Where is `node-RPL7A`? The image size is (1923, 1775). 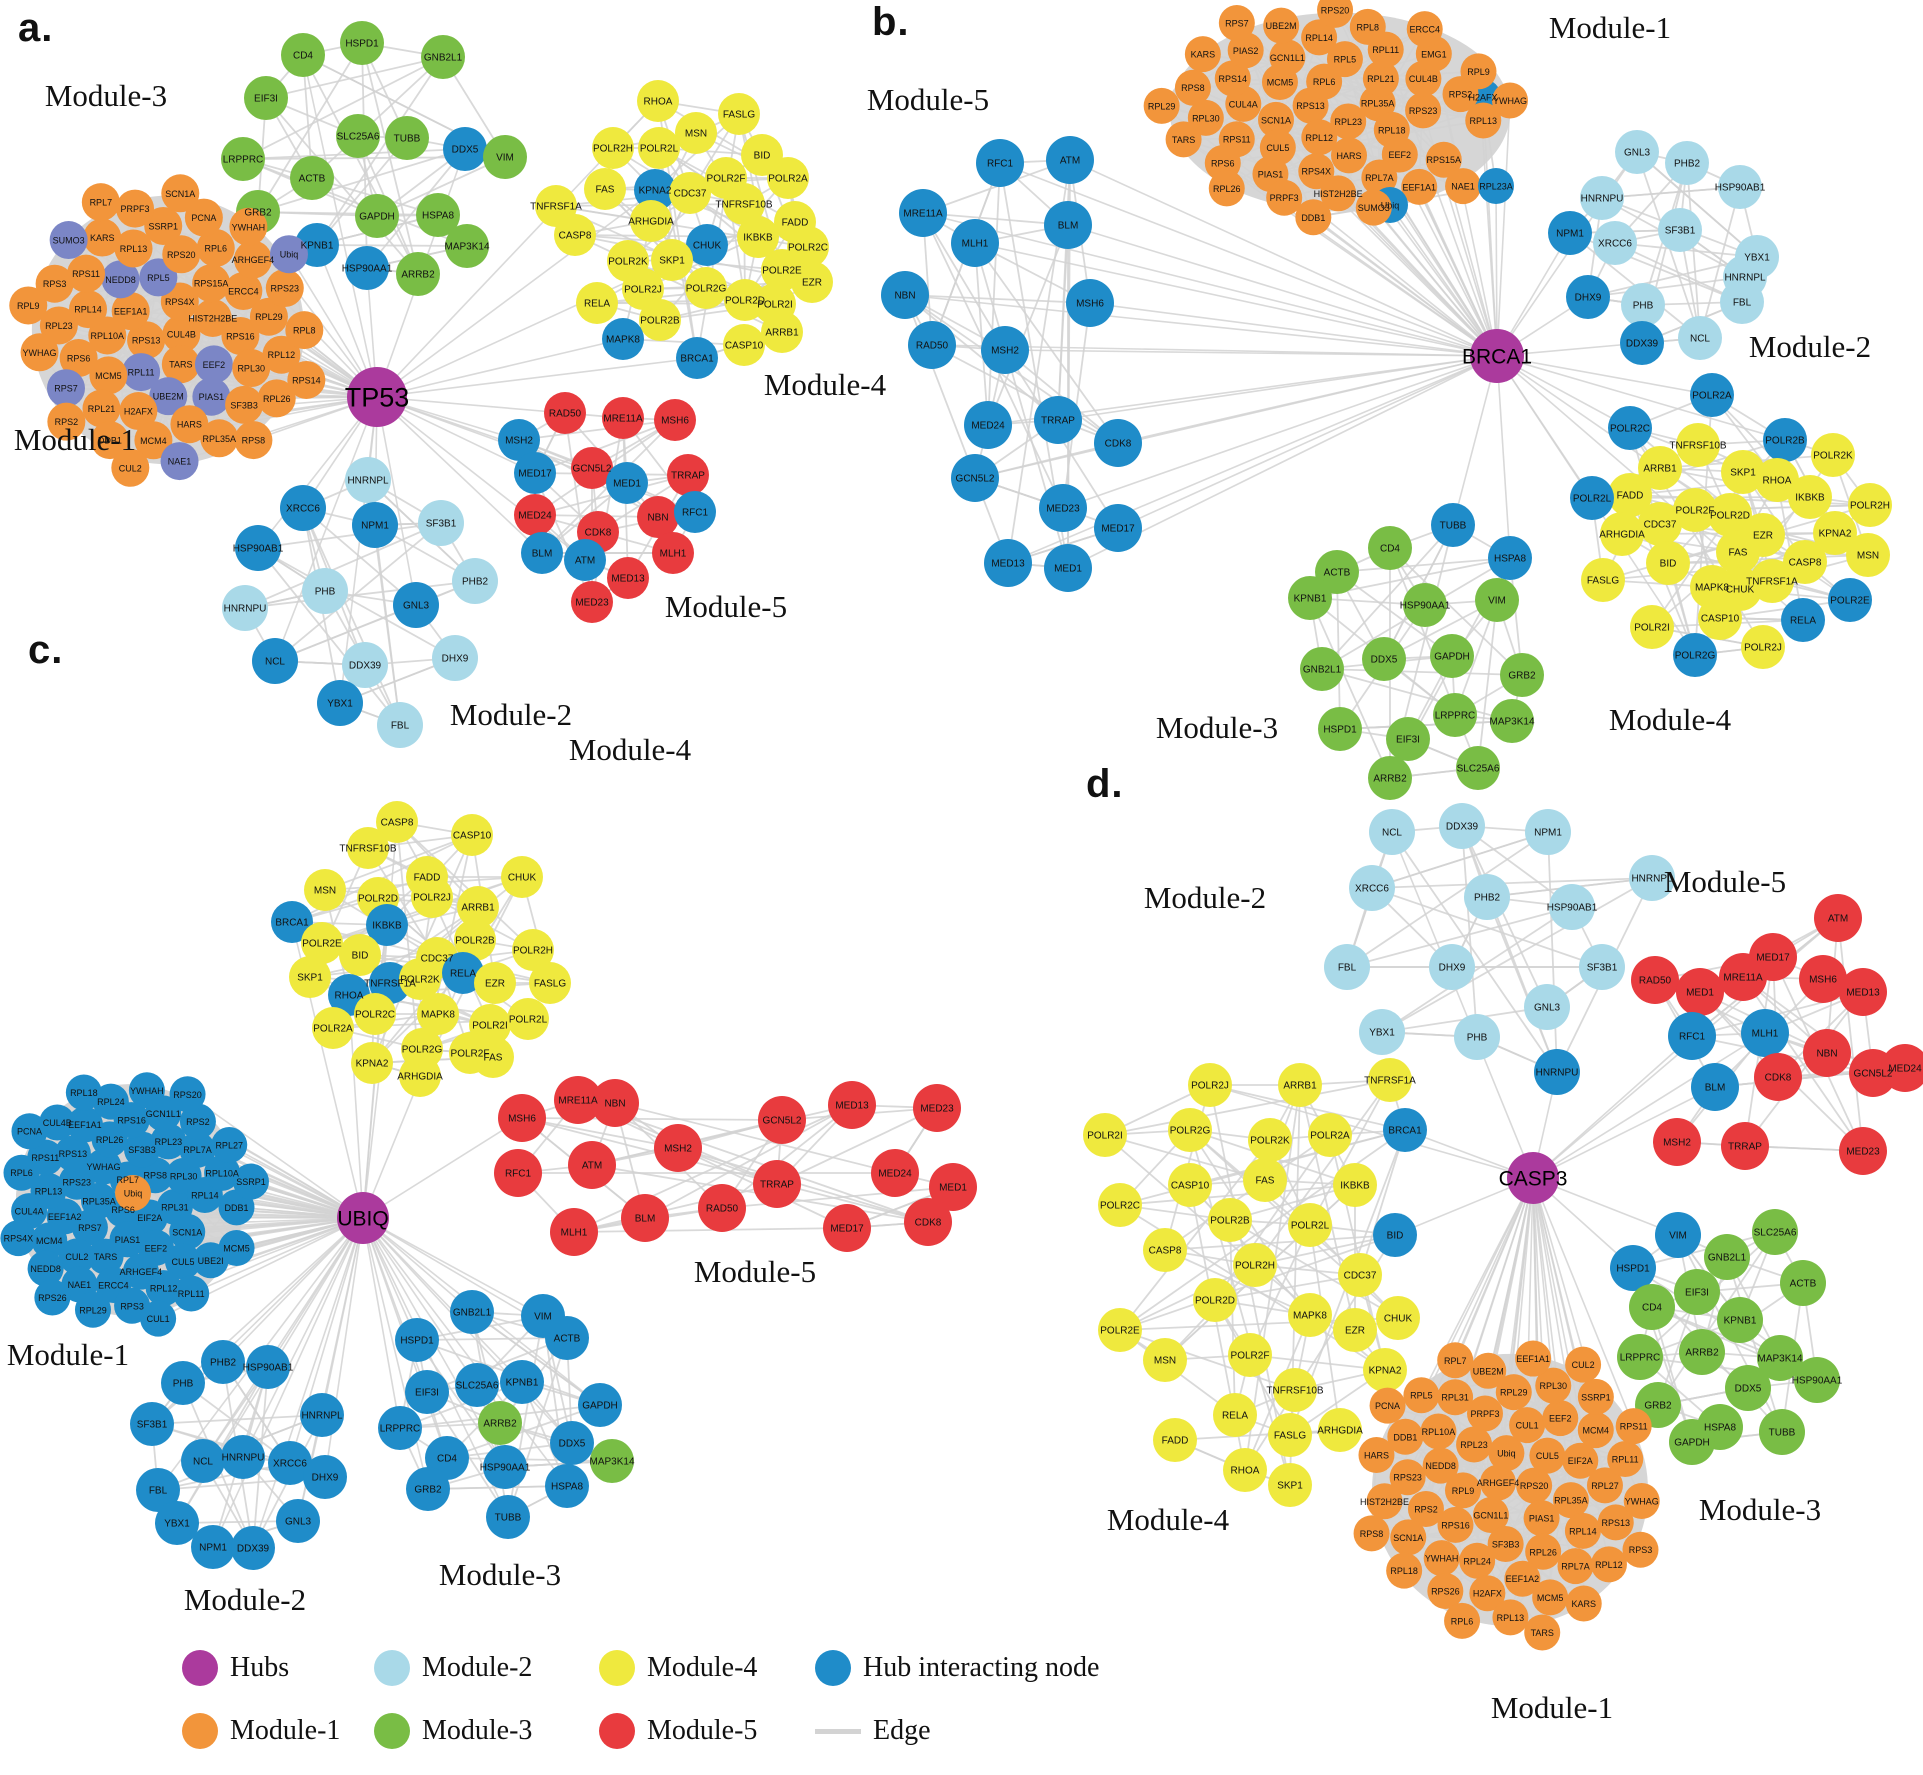 node-RPL7A is located at coordinates (197, 1149).